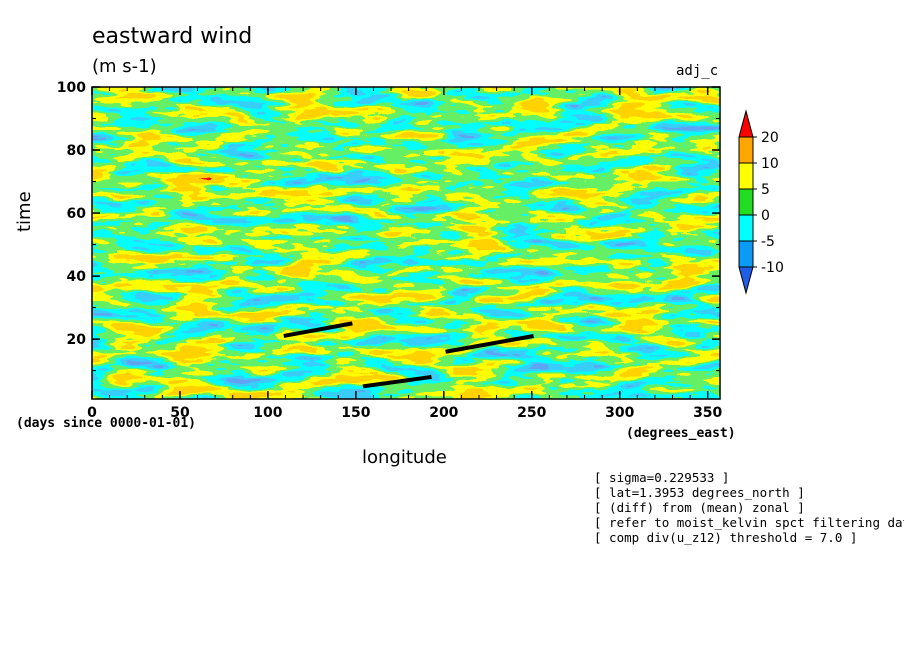 This screenshot has width=904, height=654. I want to click on y-tick-label: 20, so click(77, 340).